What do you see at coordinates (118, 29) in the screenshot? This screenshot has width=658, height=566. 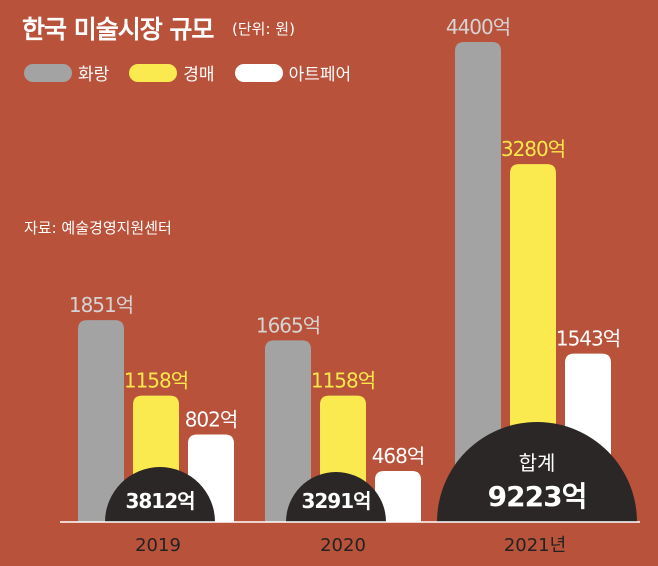 I see `chart-title: 한국 미술시장 규모` at bounding box center [118, 29].